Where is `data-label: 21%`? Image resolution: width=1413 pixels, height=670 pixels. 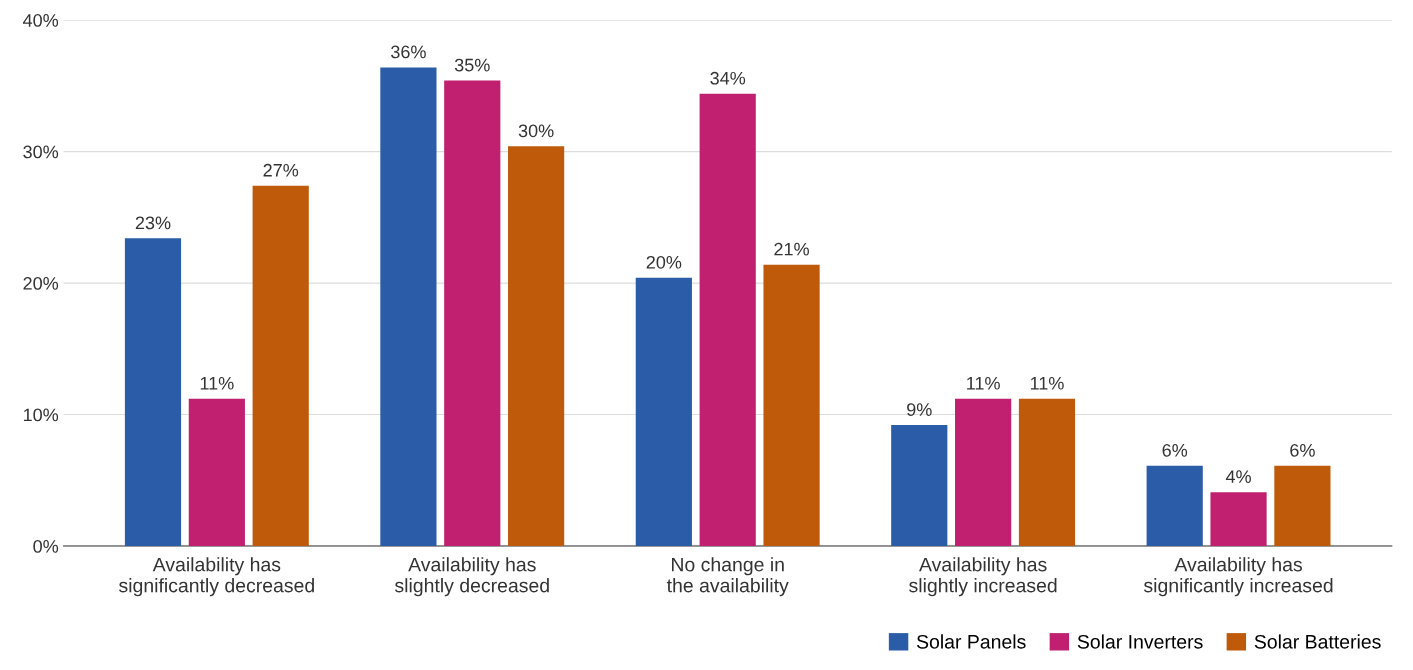
data-label: 21% is located at coordinates (791, 249).